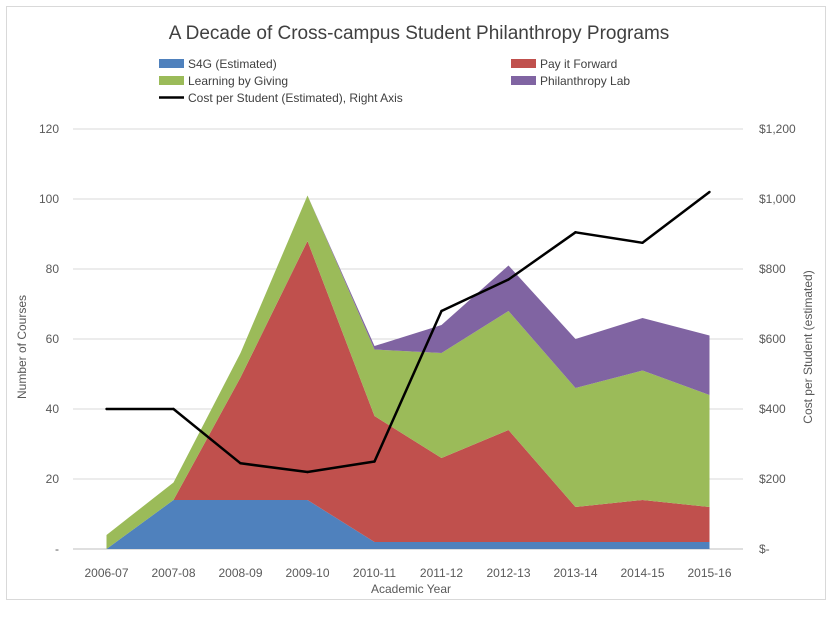  I want to click on x-tick-label: 2009-10, so click(307, 573).